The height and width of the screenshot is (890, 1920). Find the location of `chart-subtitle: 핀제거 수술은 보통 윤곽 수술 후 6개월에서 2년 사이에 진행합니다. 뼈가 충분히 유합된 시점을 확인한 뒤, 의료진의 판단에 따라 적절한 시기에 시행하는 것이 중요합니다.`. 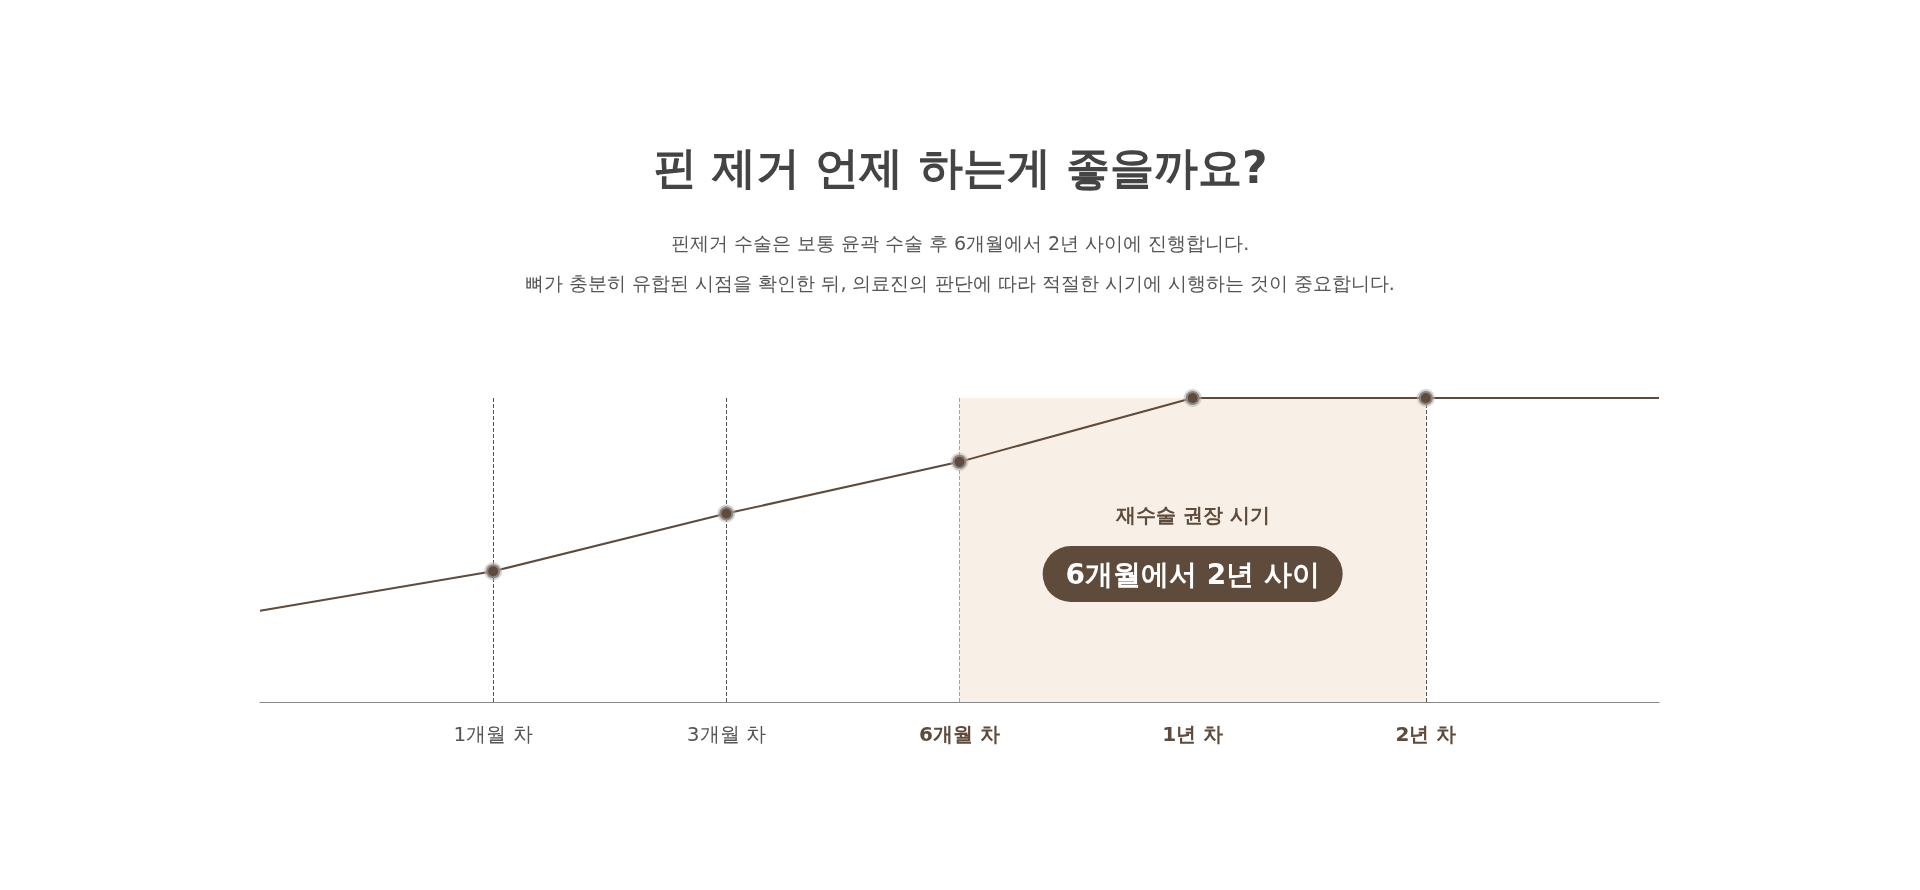

chart-subtitle: 핀제거 수술은 보통 윤곽 수술 후 6개월에서 2년 사이에 진행합니다. 뼈가 충분히 유합된 시점을 확인한 뒤, 의료진의 판단에 따라 적절한 시기에 시행하는 것이 중요합니다. is located at coordinates (960, 262).